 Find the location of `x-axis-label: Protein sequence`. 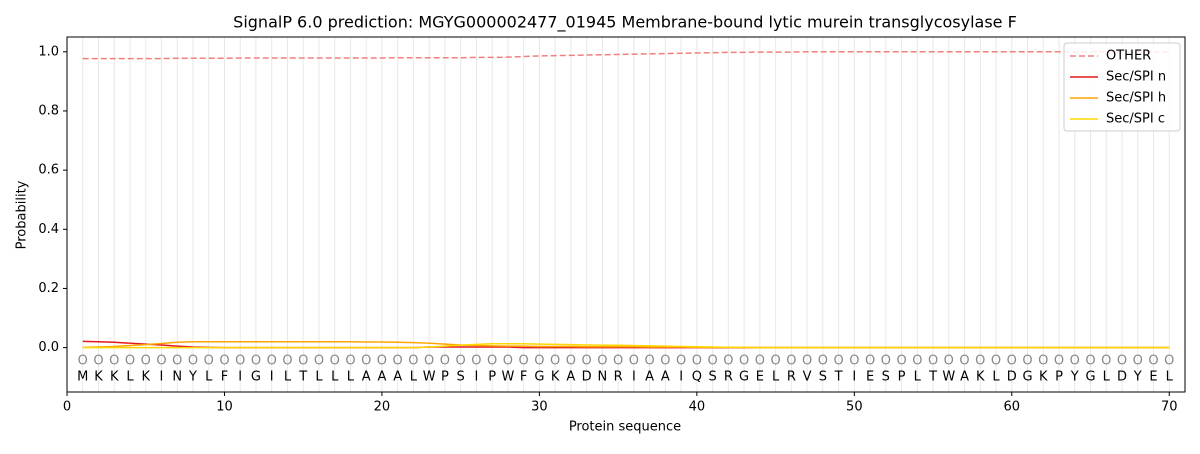

x-axis-label: Protein sequence is located at coordinates (625, 427).